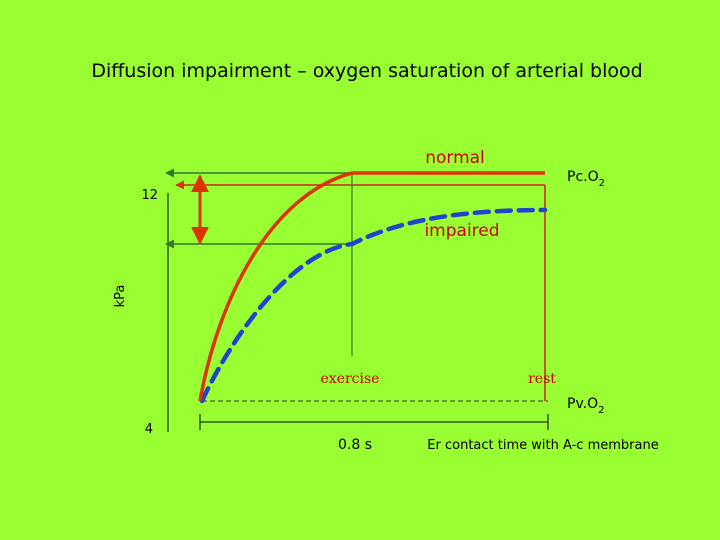 Image resolution: width=720 pixels, height=540 pixels. I want to click on pco2-label-sub: 2, so click(602, 183).